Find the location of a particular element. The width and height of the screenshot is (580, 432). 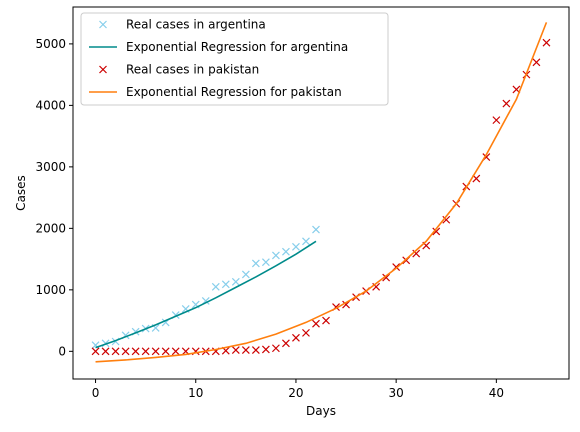

series-line is located at coordinates (206, 294).